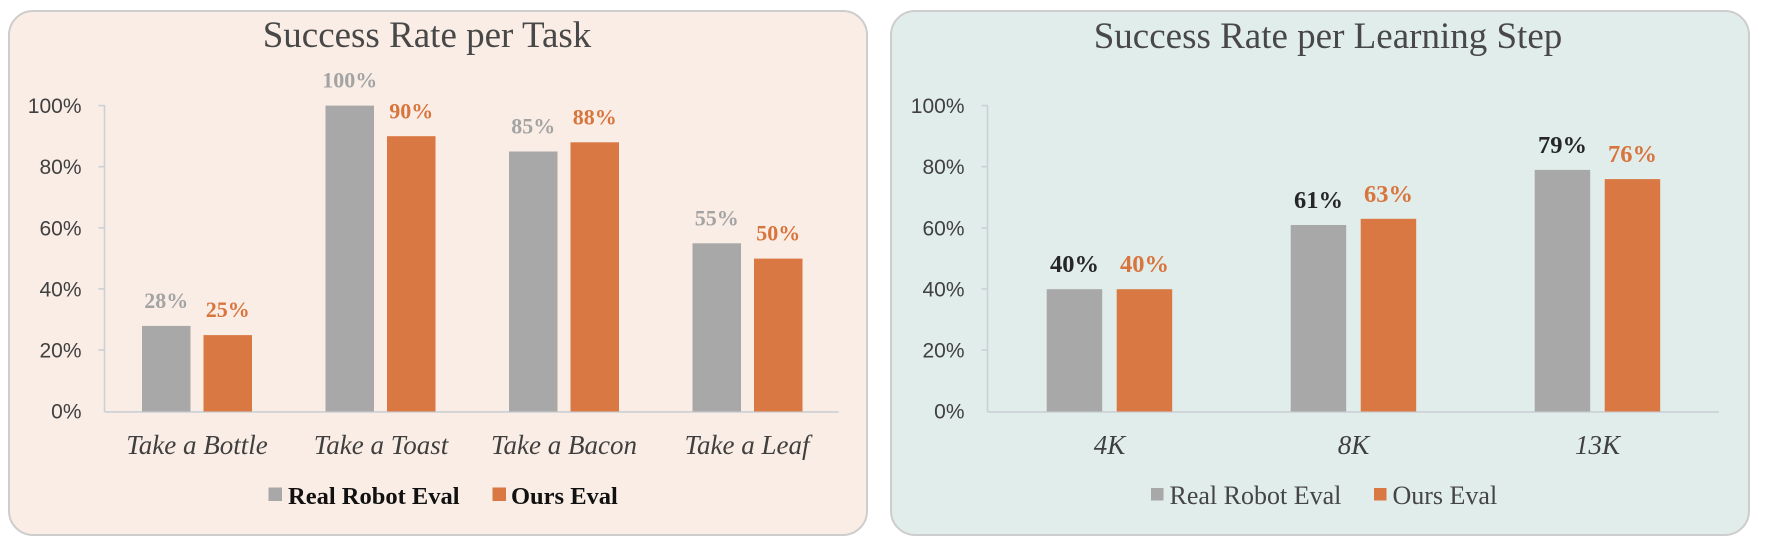  I want to click on svg-text: 28%, so click(166, 300).